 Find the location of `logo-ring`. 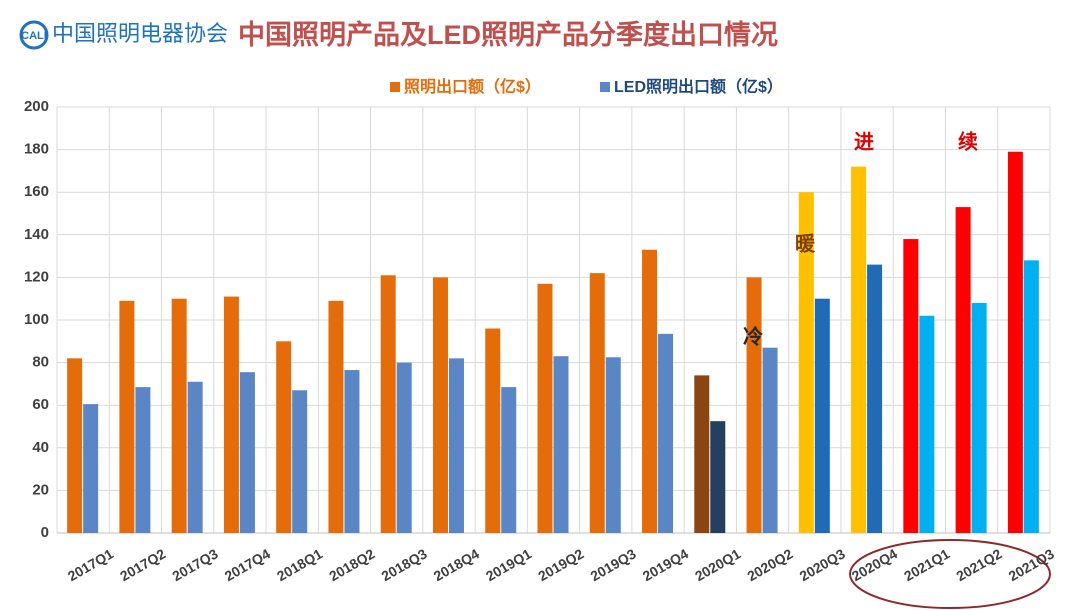

logo-ring is located at coordinates (34, 35).